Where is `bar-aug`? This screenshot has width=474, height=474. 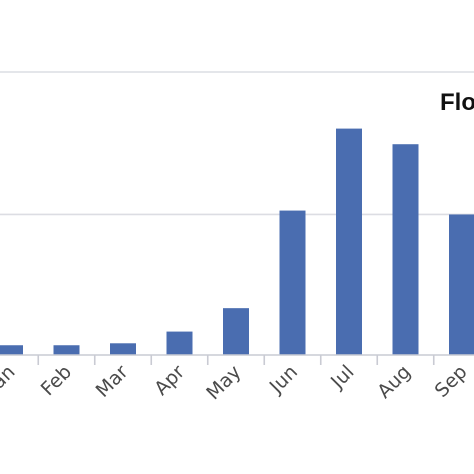 bar-aug is located at coordinates (405, 249).